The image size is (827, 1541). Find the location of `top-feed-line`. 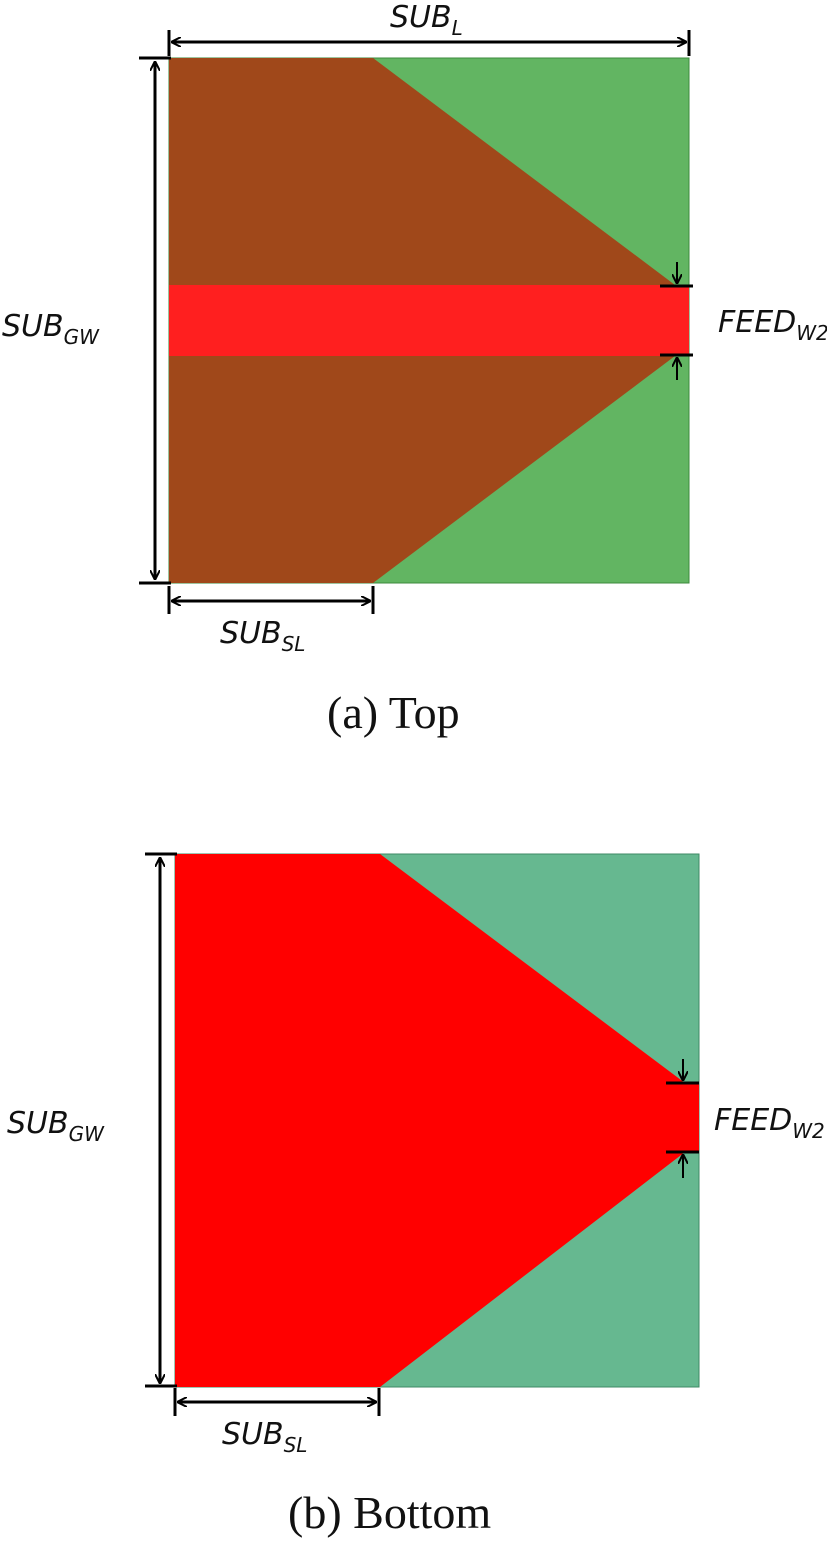

top-feed-line is located at coordinates (429, 320).